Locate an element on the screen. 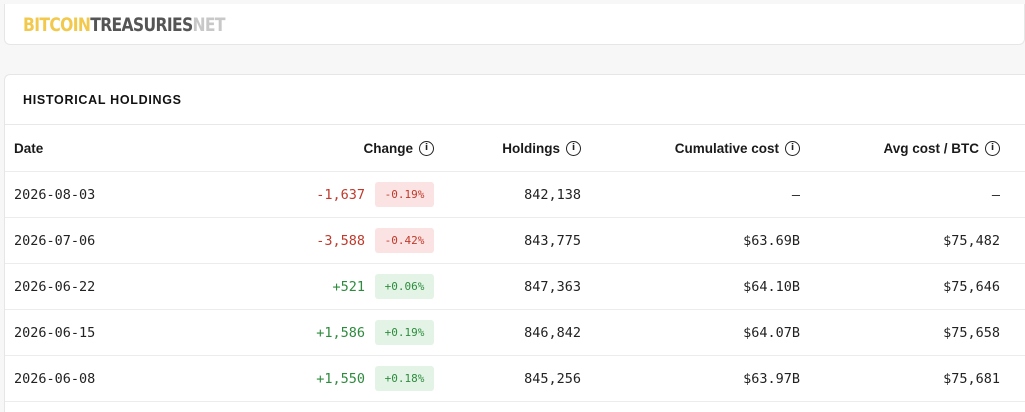  change-percent-badge: +0.19% is located at coordinates (404, 332).